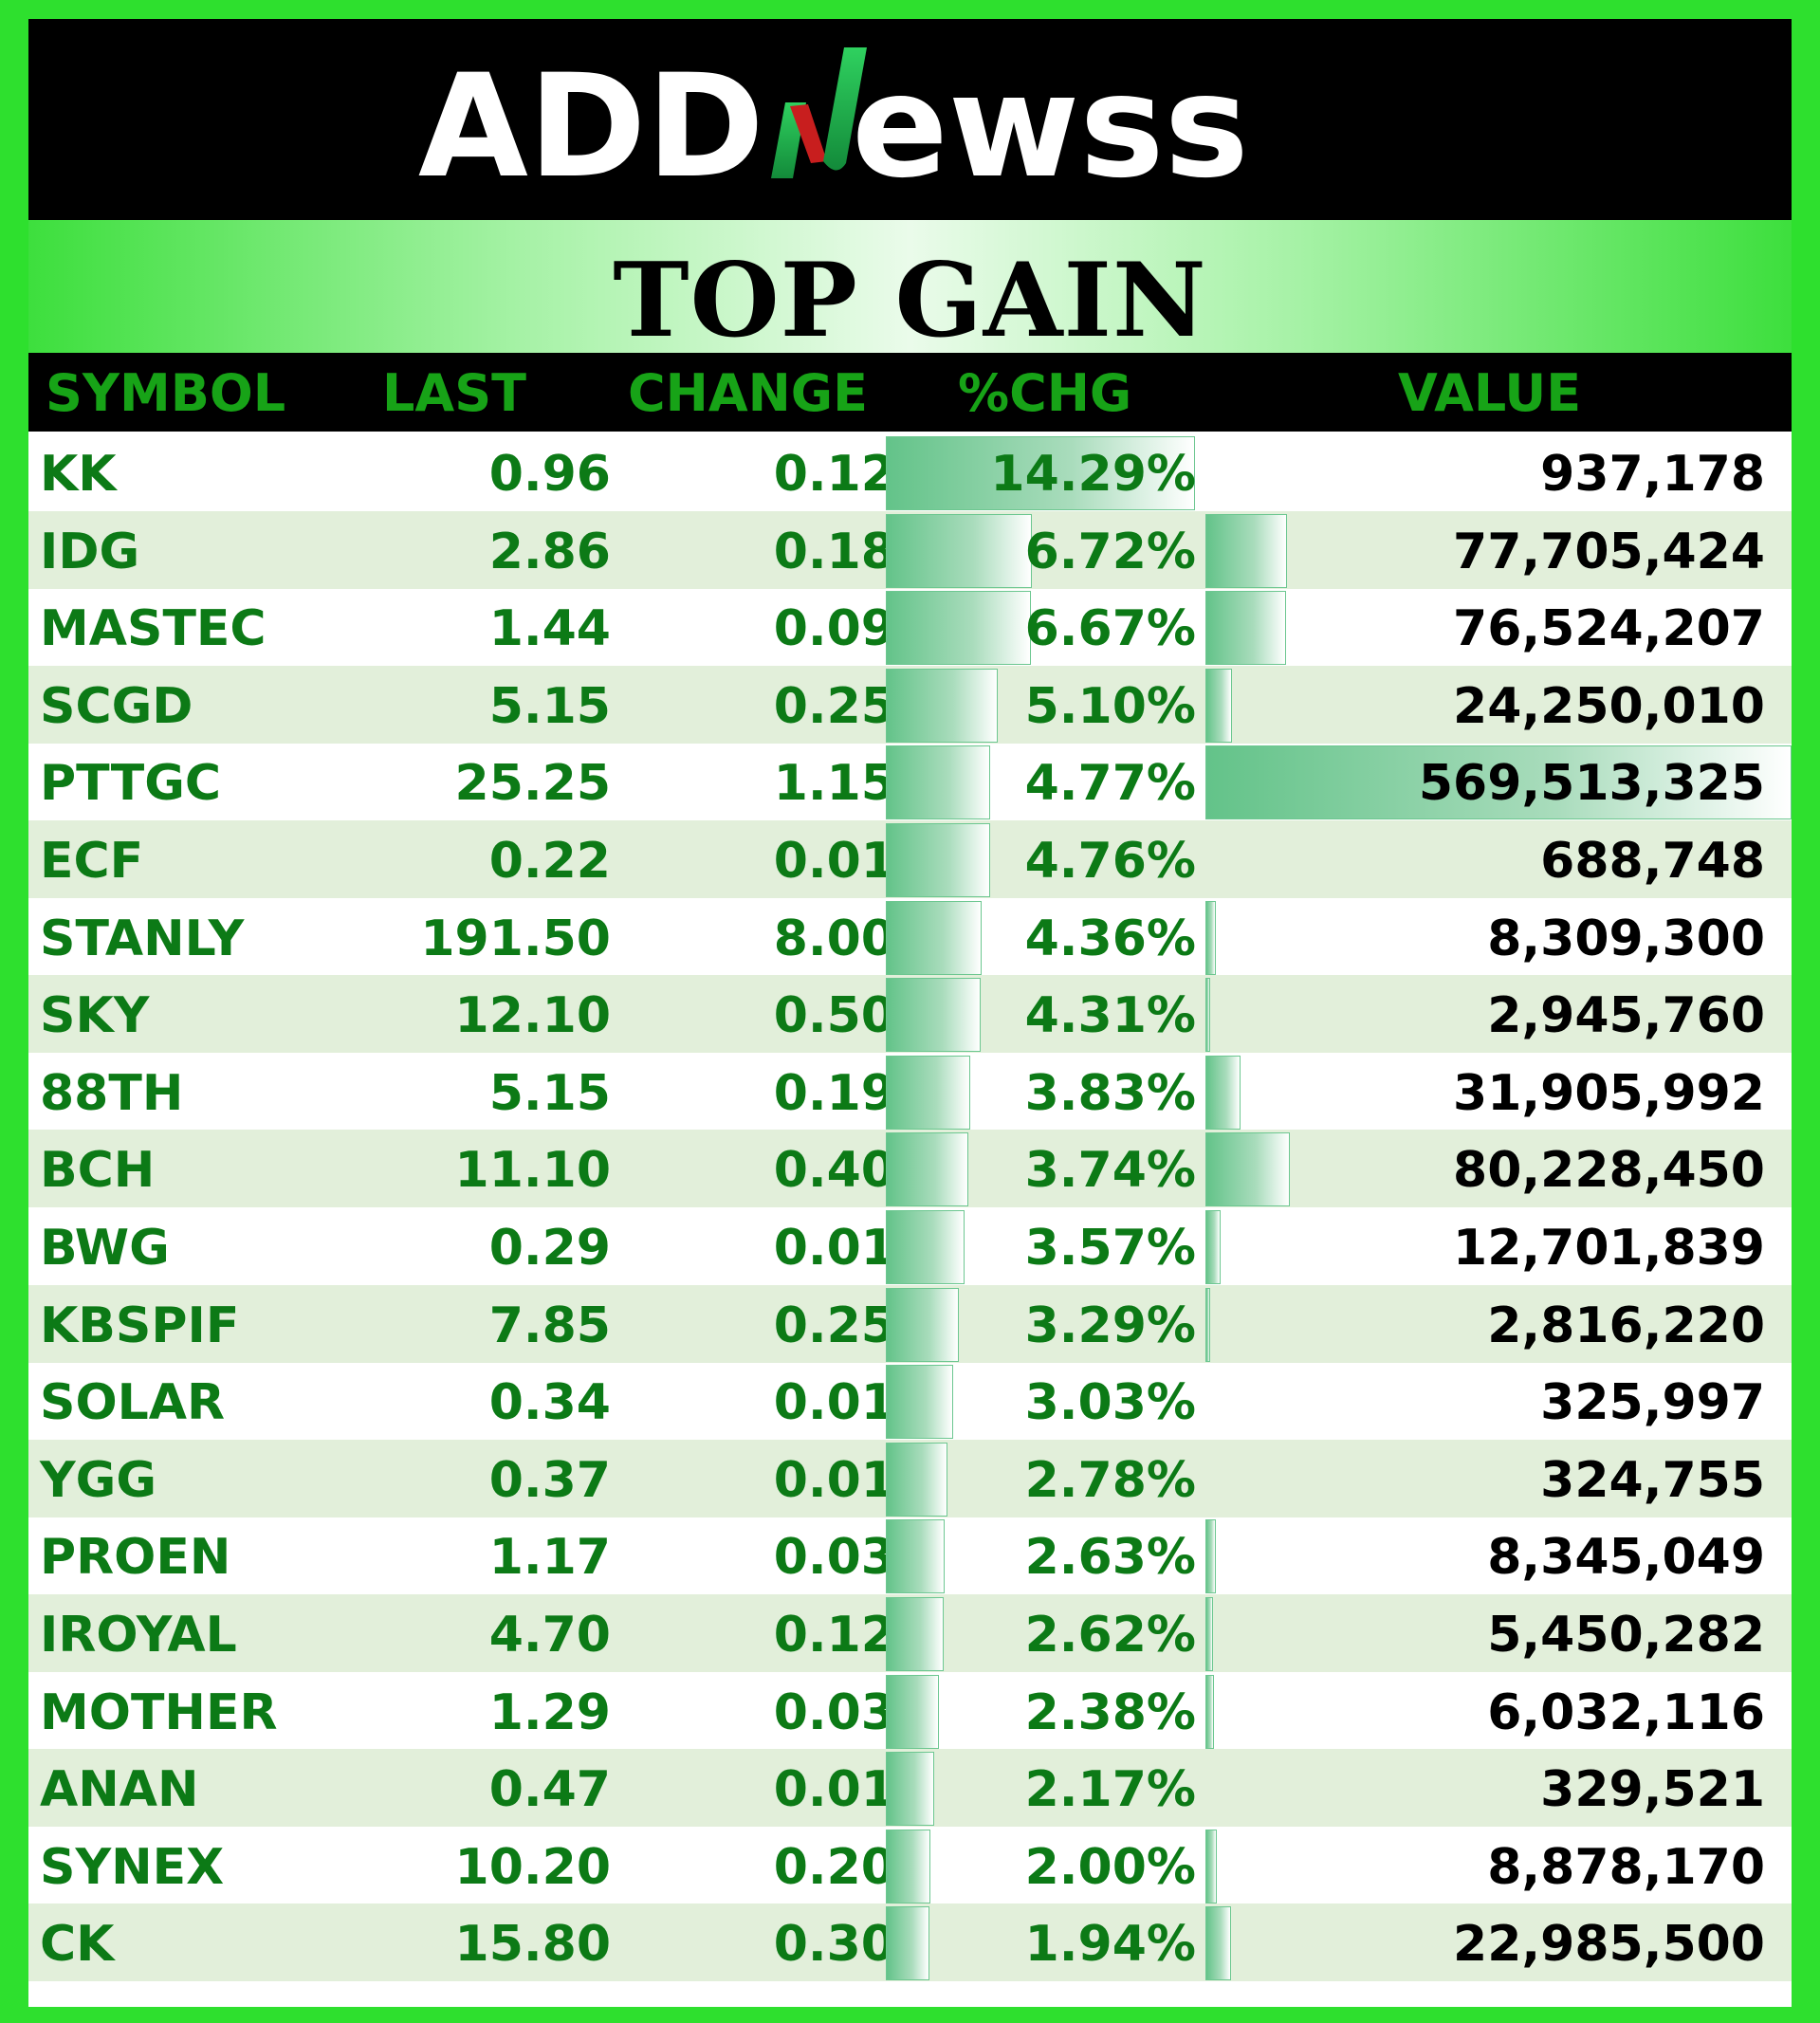 This screenshot has width=1820, height=2023. I want to click on logo-text-left: ADD, so click(591, 127).